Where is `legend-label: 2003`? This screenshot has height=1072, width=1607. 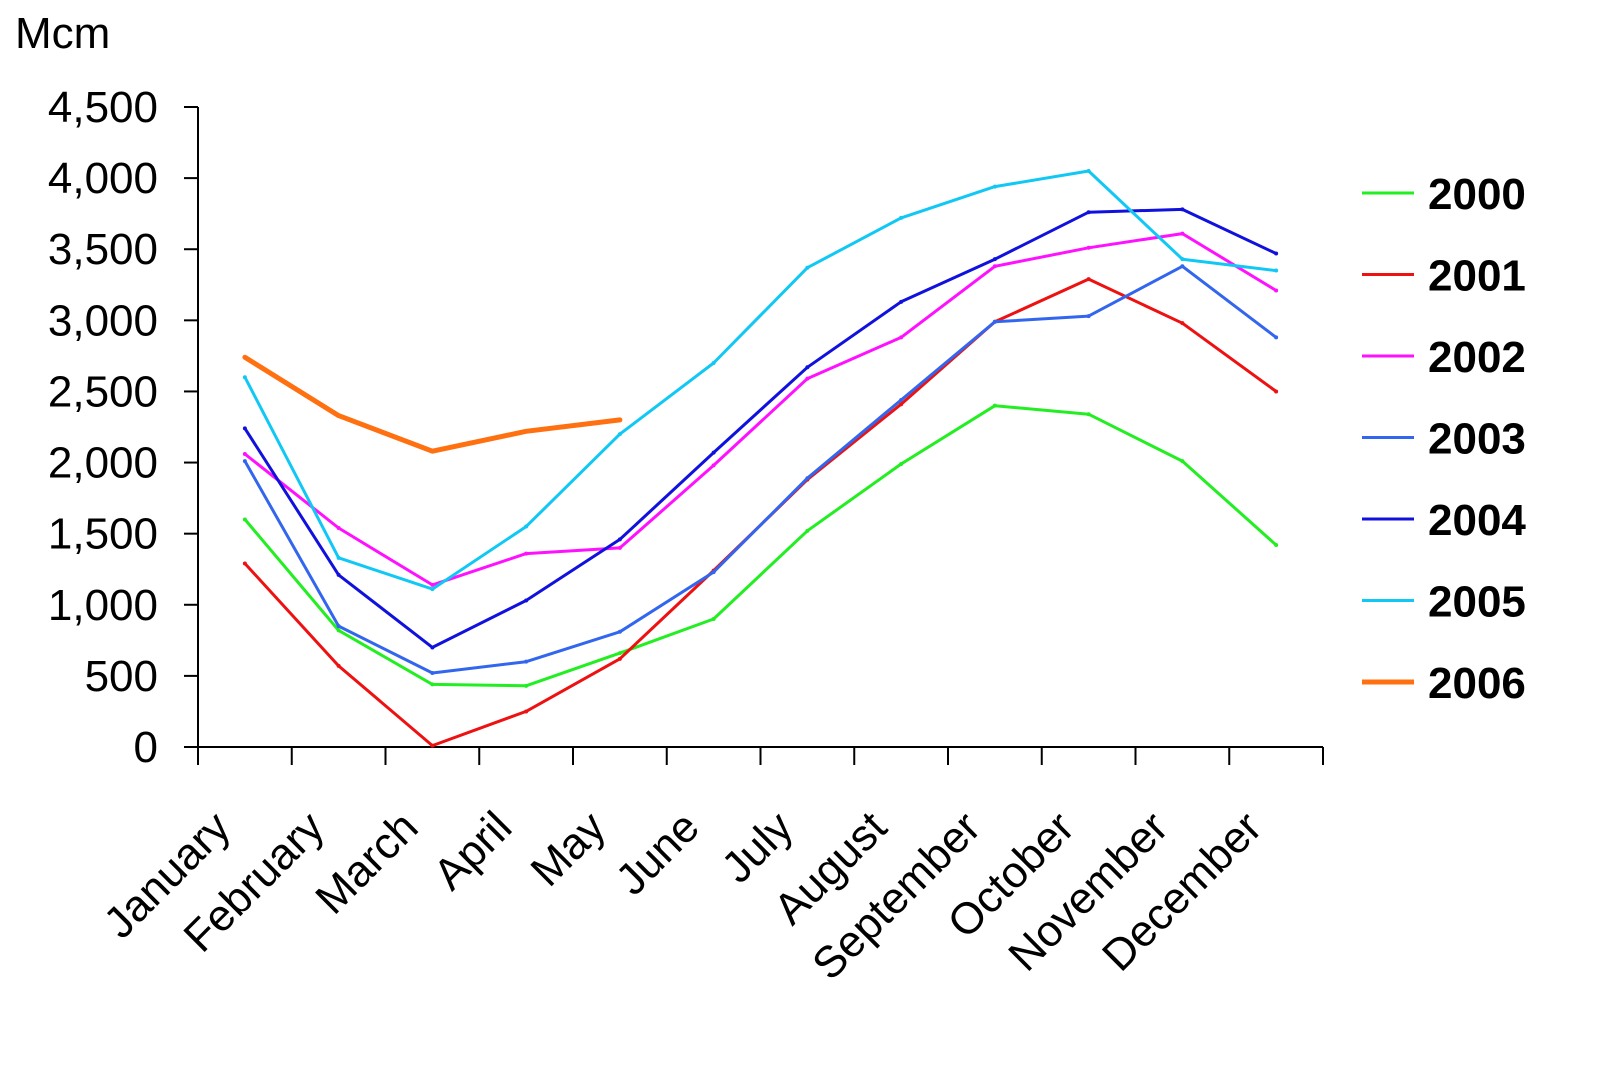 legend-label: 2003 is located at coordinates (1477, 439).